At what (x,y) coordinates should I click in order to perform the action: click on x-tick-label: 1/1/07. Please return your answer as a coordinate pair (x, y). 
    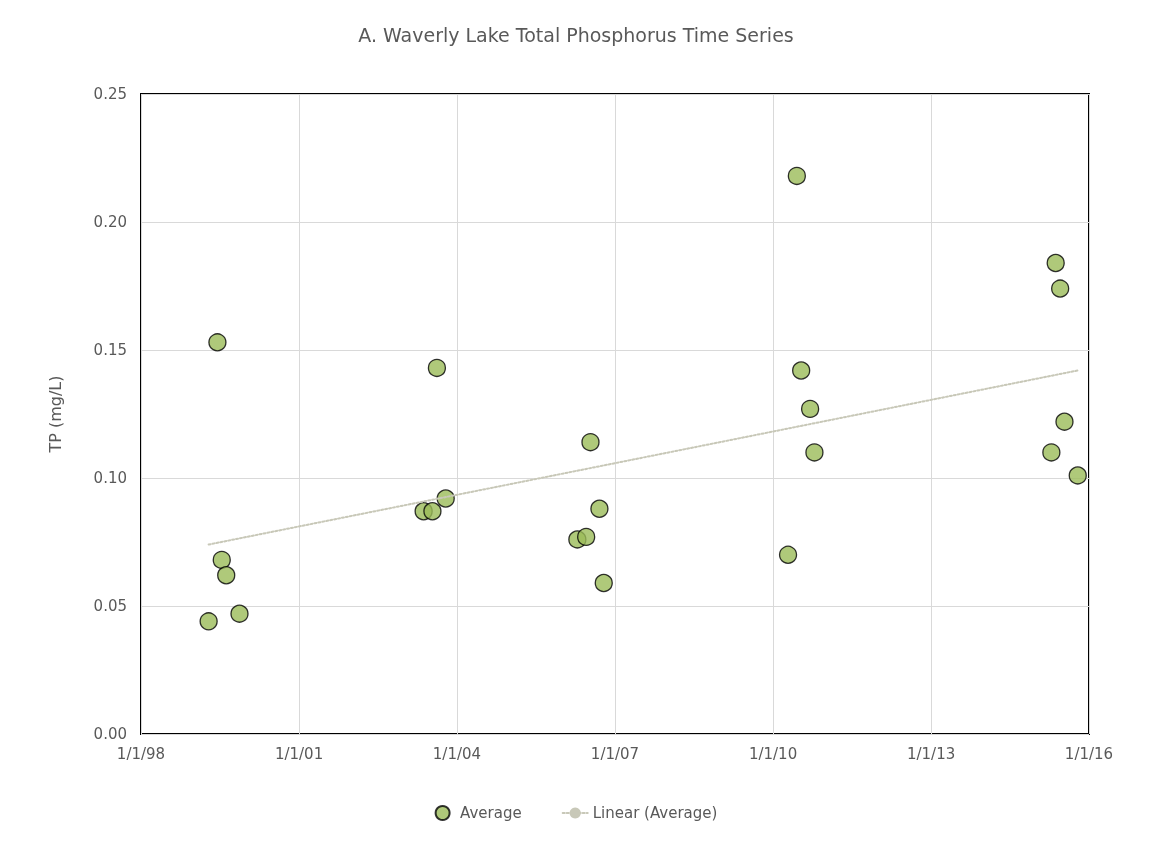
    Looking at the image, I should click on (615, 753).